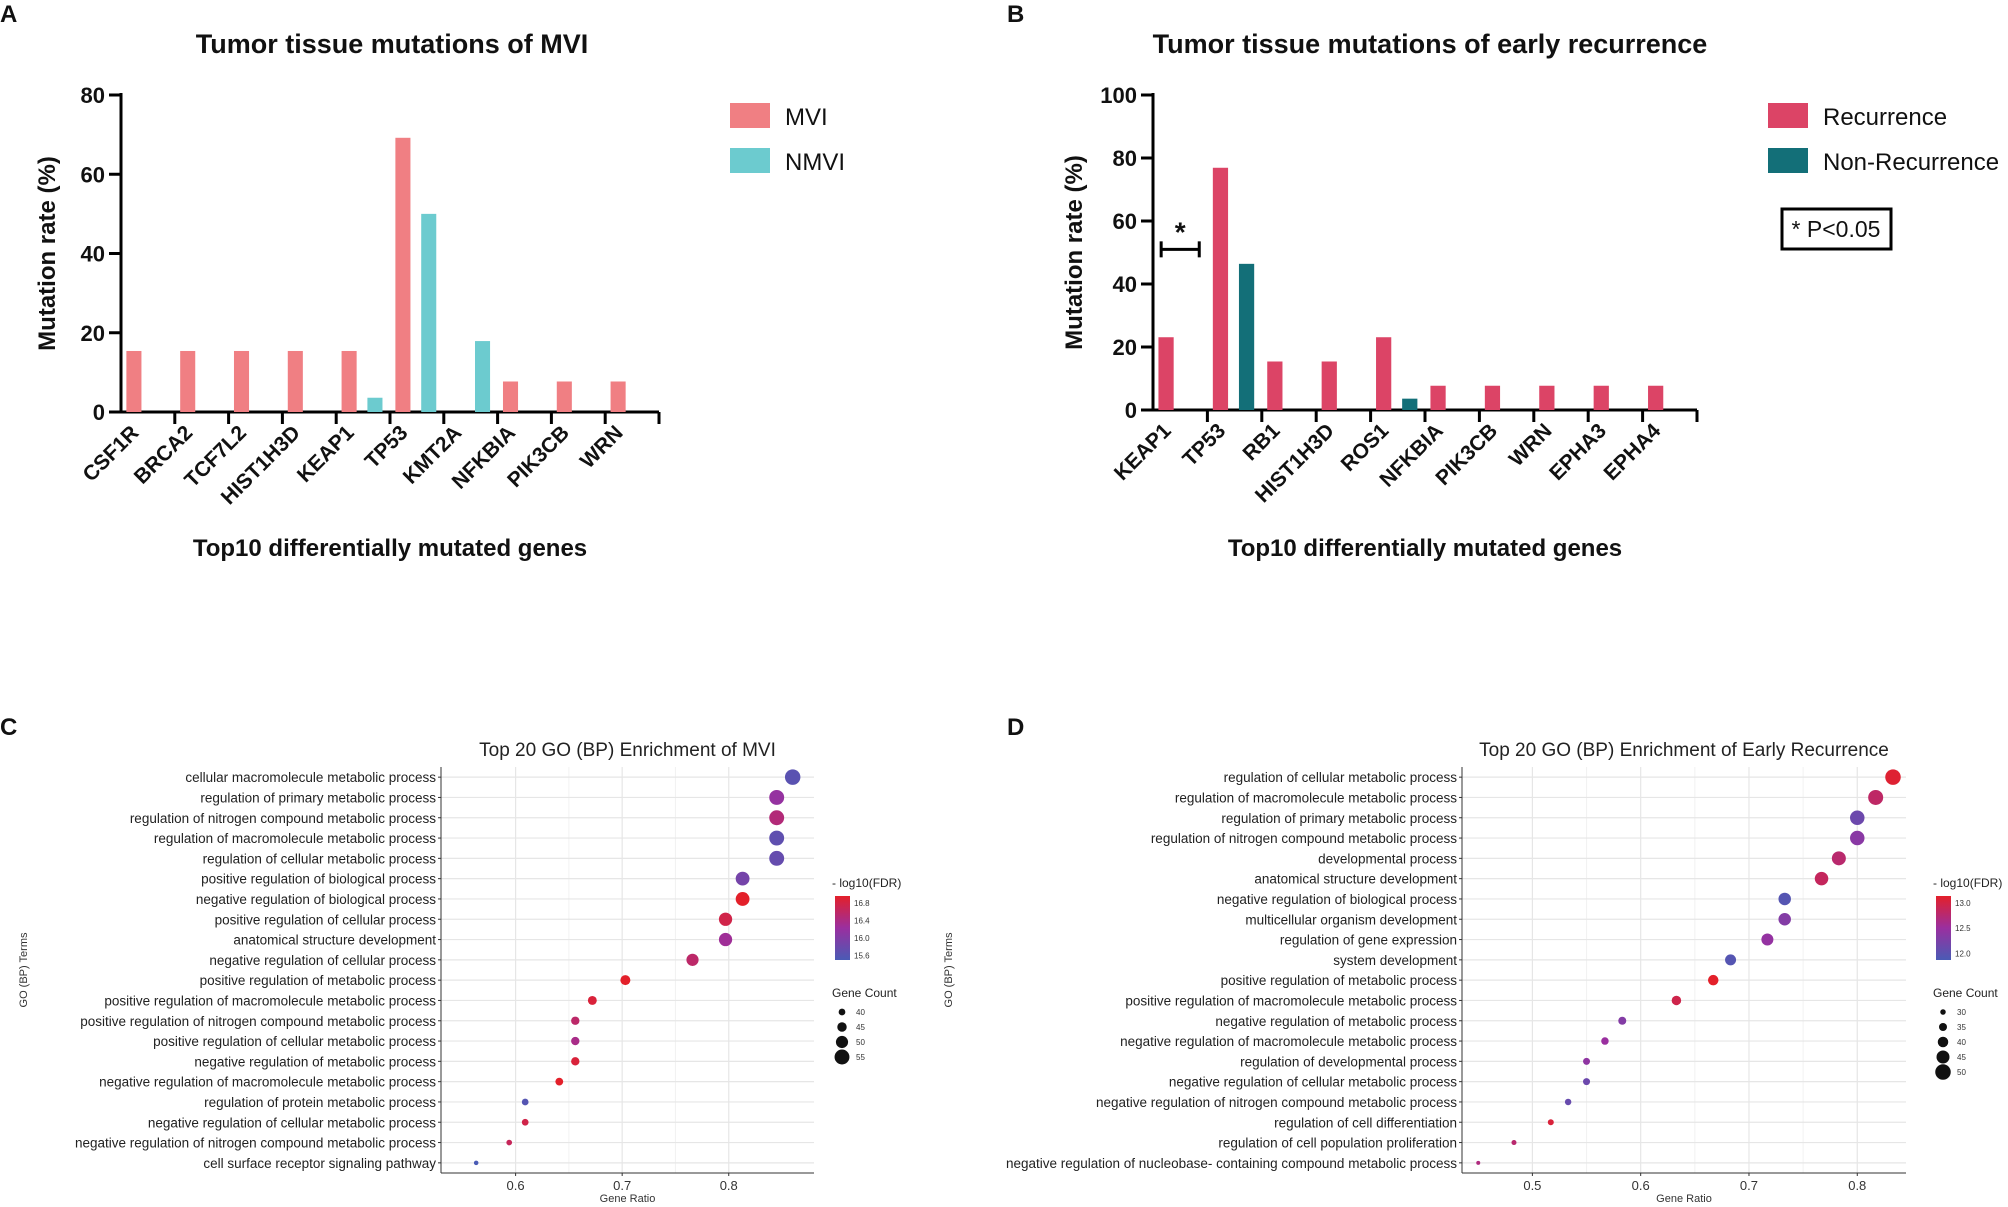 This screenshot has width=2008, height=1207. I want to click on y-axis-label: Mutation rate (%), so click(1074, 252).